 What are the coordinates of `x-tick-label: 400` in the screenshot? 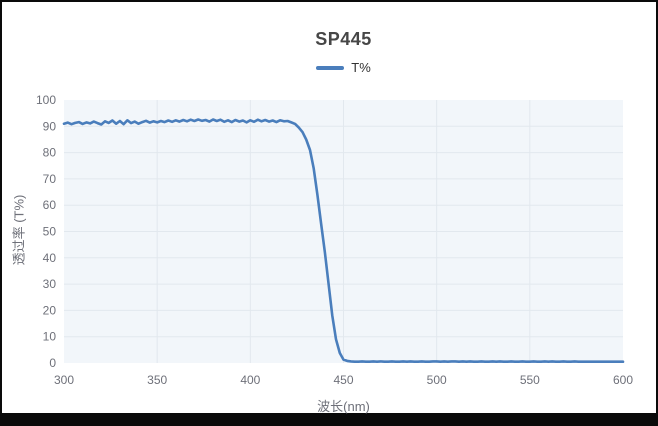 It's located at (250, 380).